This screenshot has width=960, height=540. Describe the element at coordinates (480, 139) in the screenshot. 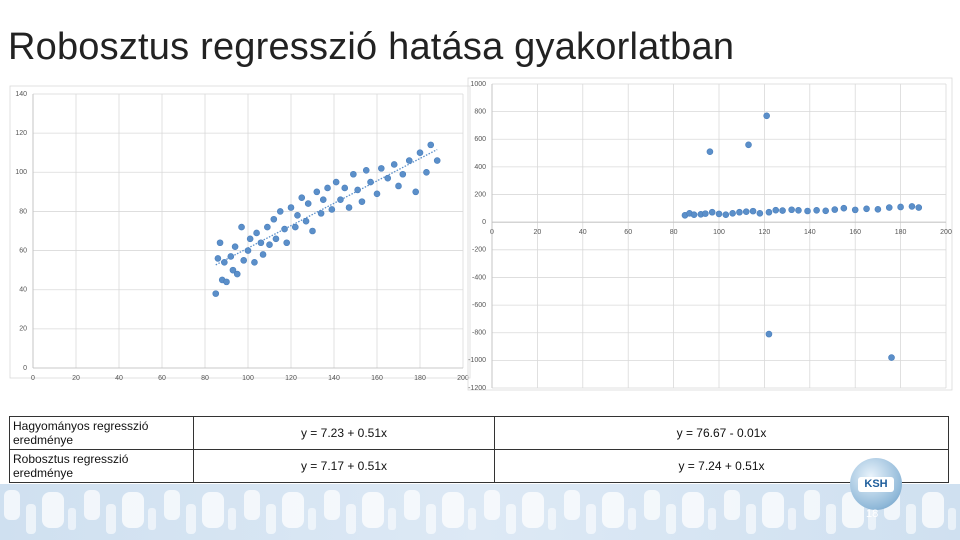

I see `y-tick-label: 600` at that location.